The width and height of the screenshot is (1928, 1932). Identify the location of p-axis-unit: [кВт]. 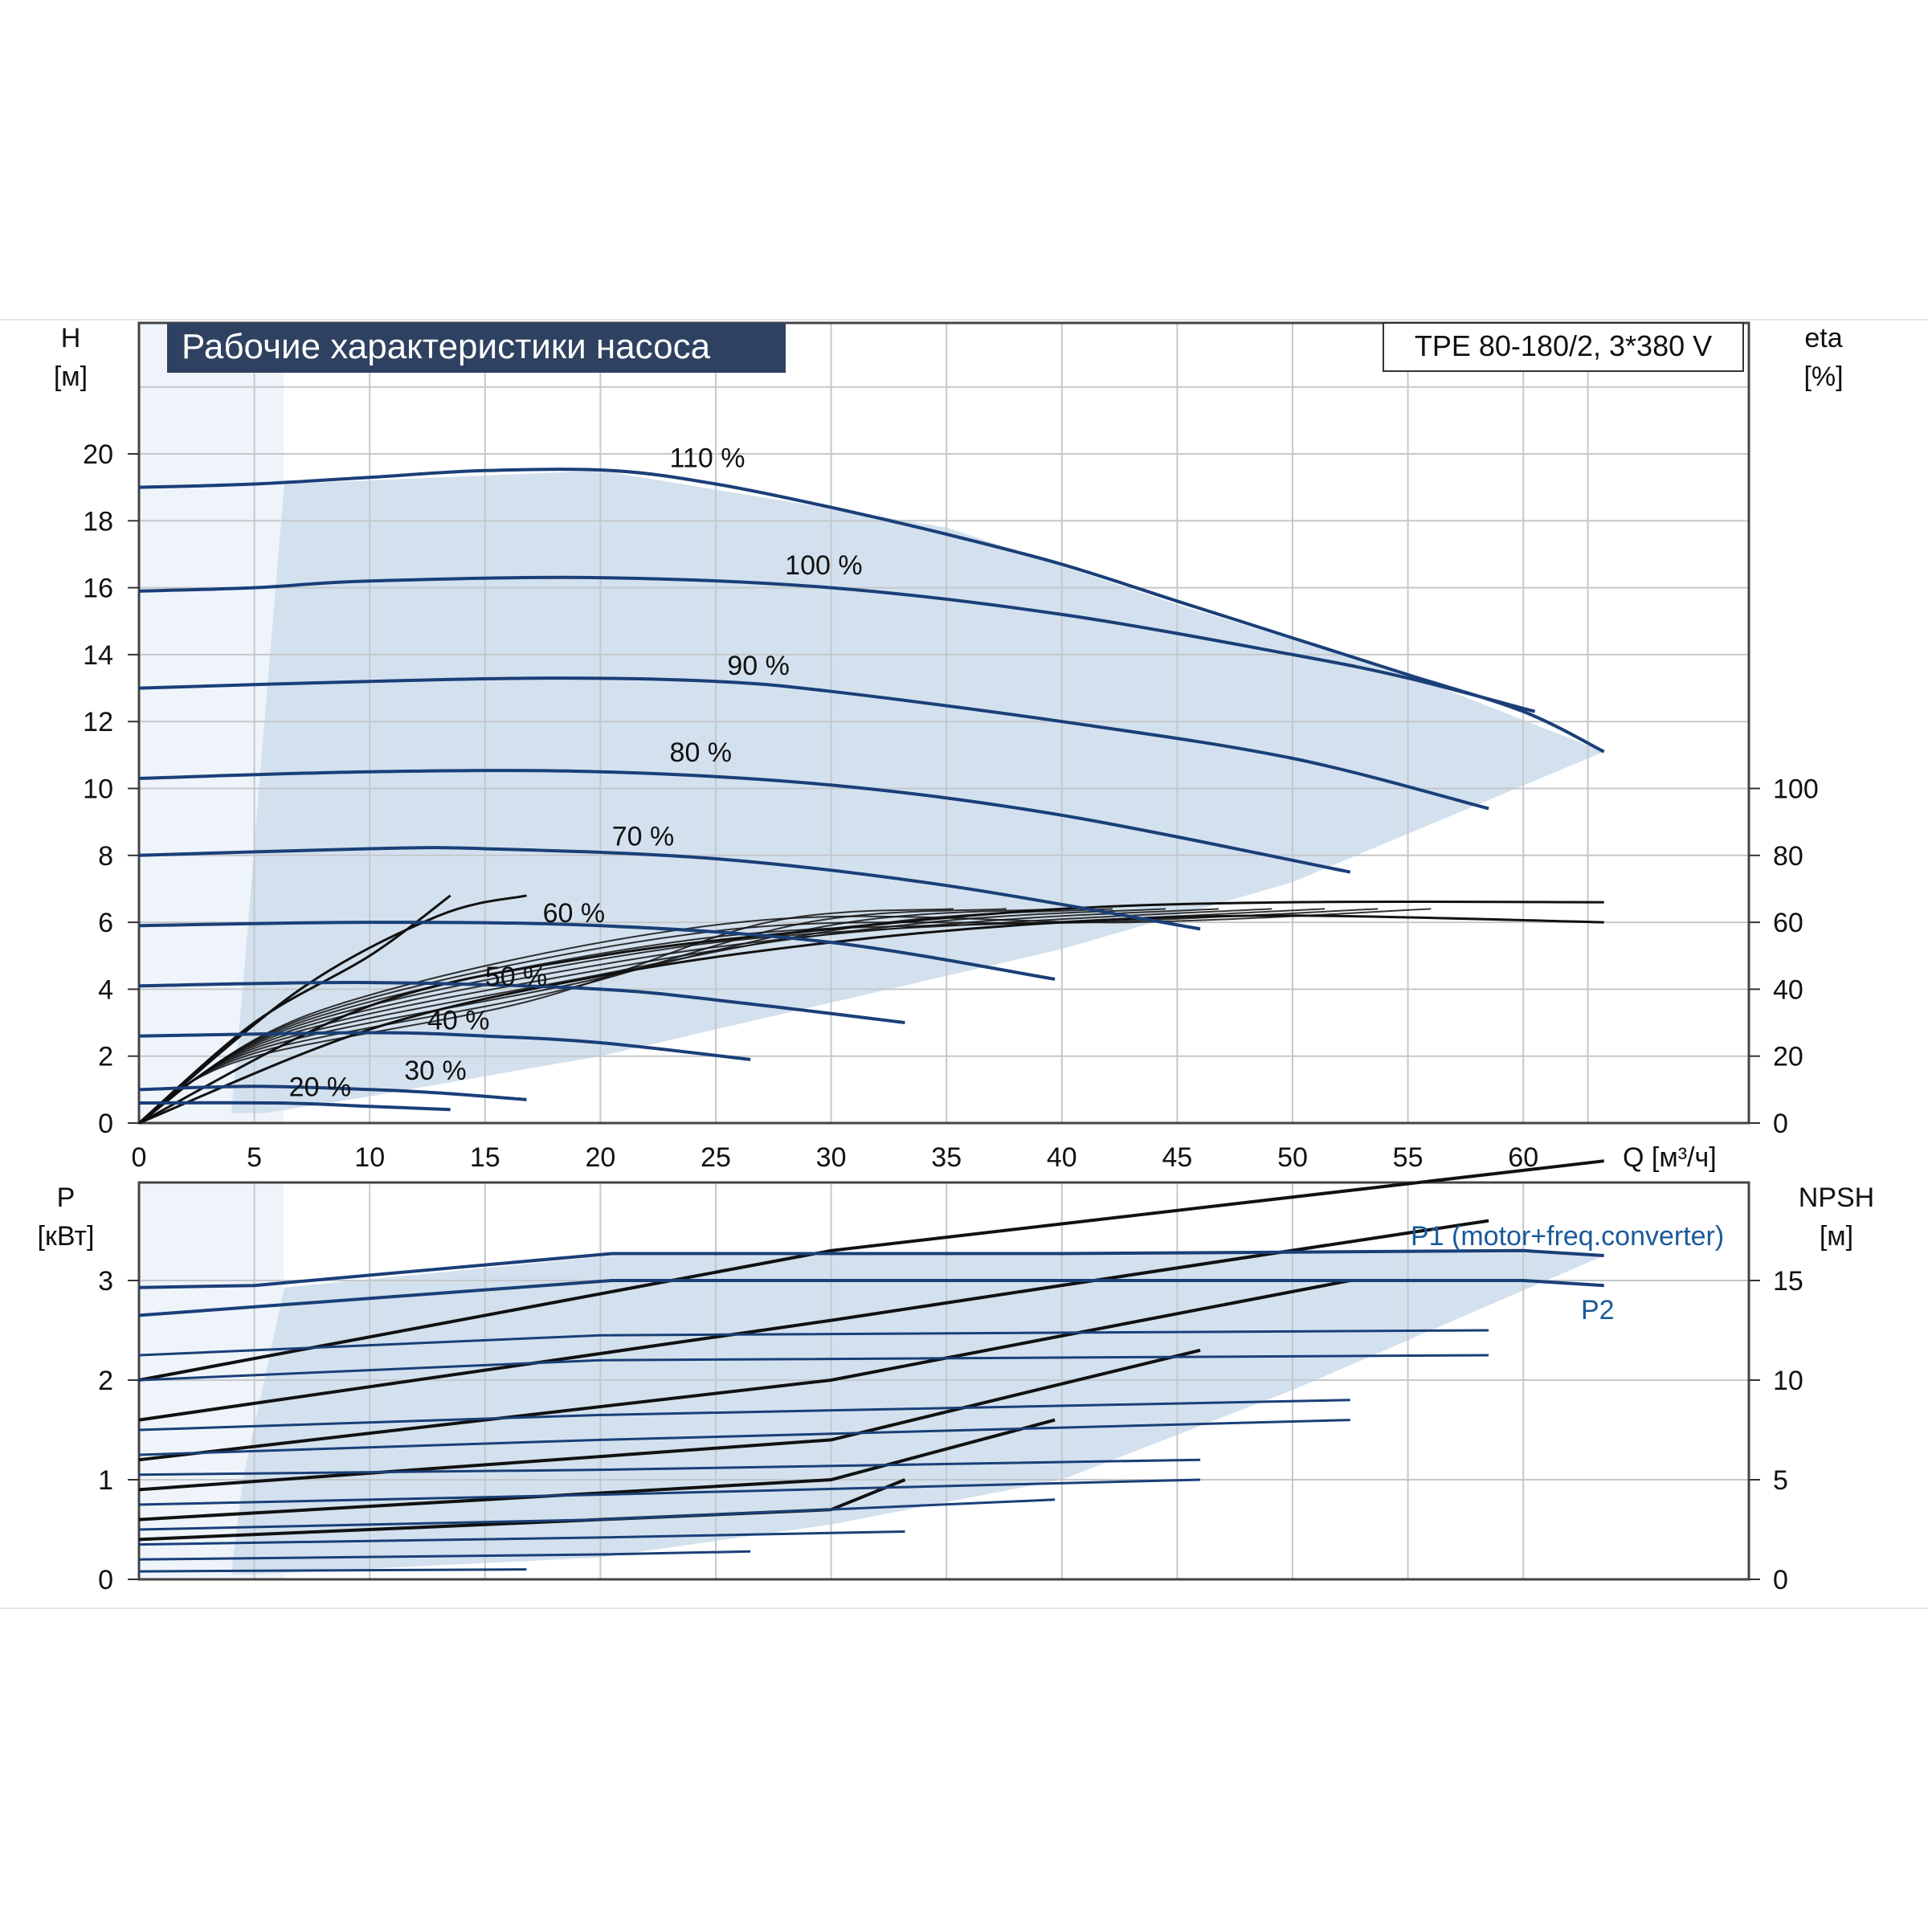
(66, 1237).